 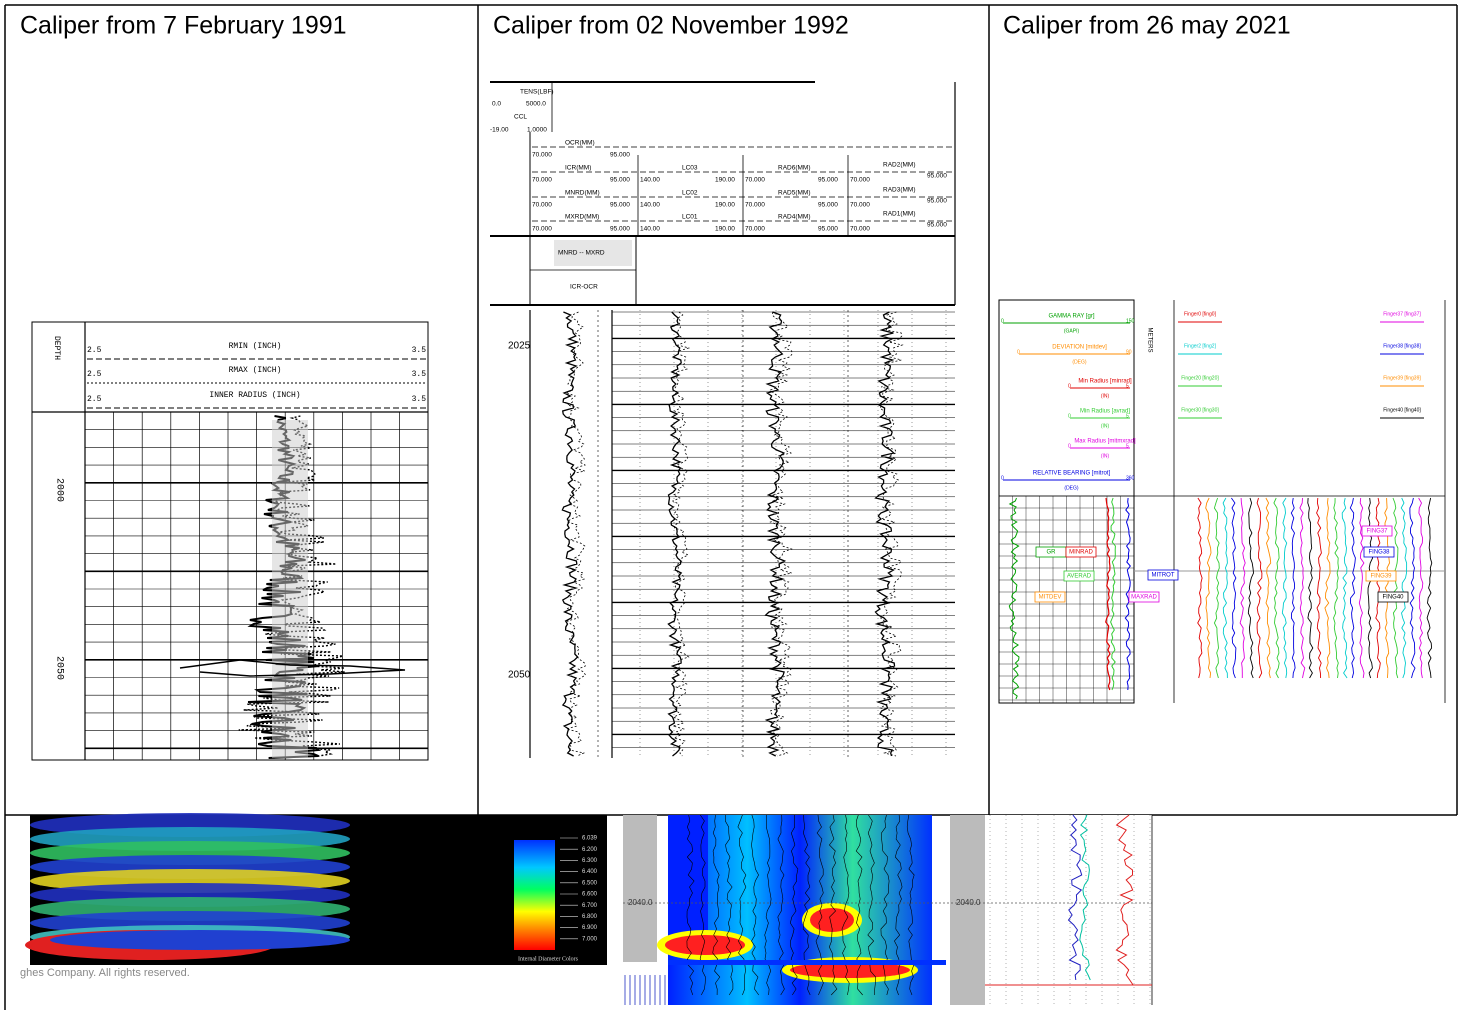 What do you see at coordinates (520, 117) in the screenshot?
I see `label: CCL` at bounding box center [520, 117].